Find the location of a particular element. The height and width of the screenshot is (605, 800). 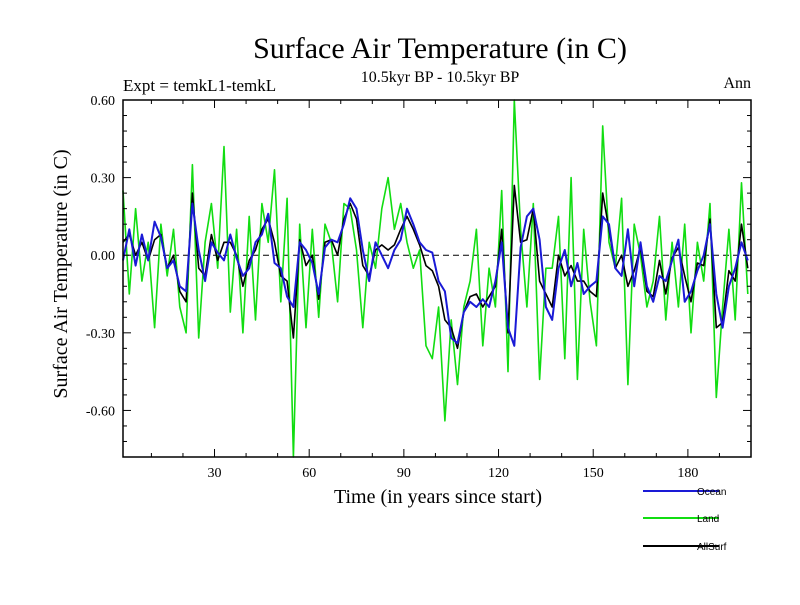

legend: Ocean Land AllSurf is located at coordinates (685, 520).